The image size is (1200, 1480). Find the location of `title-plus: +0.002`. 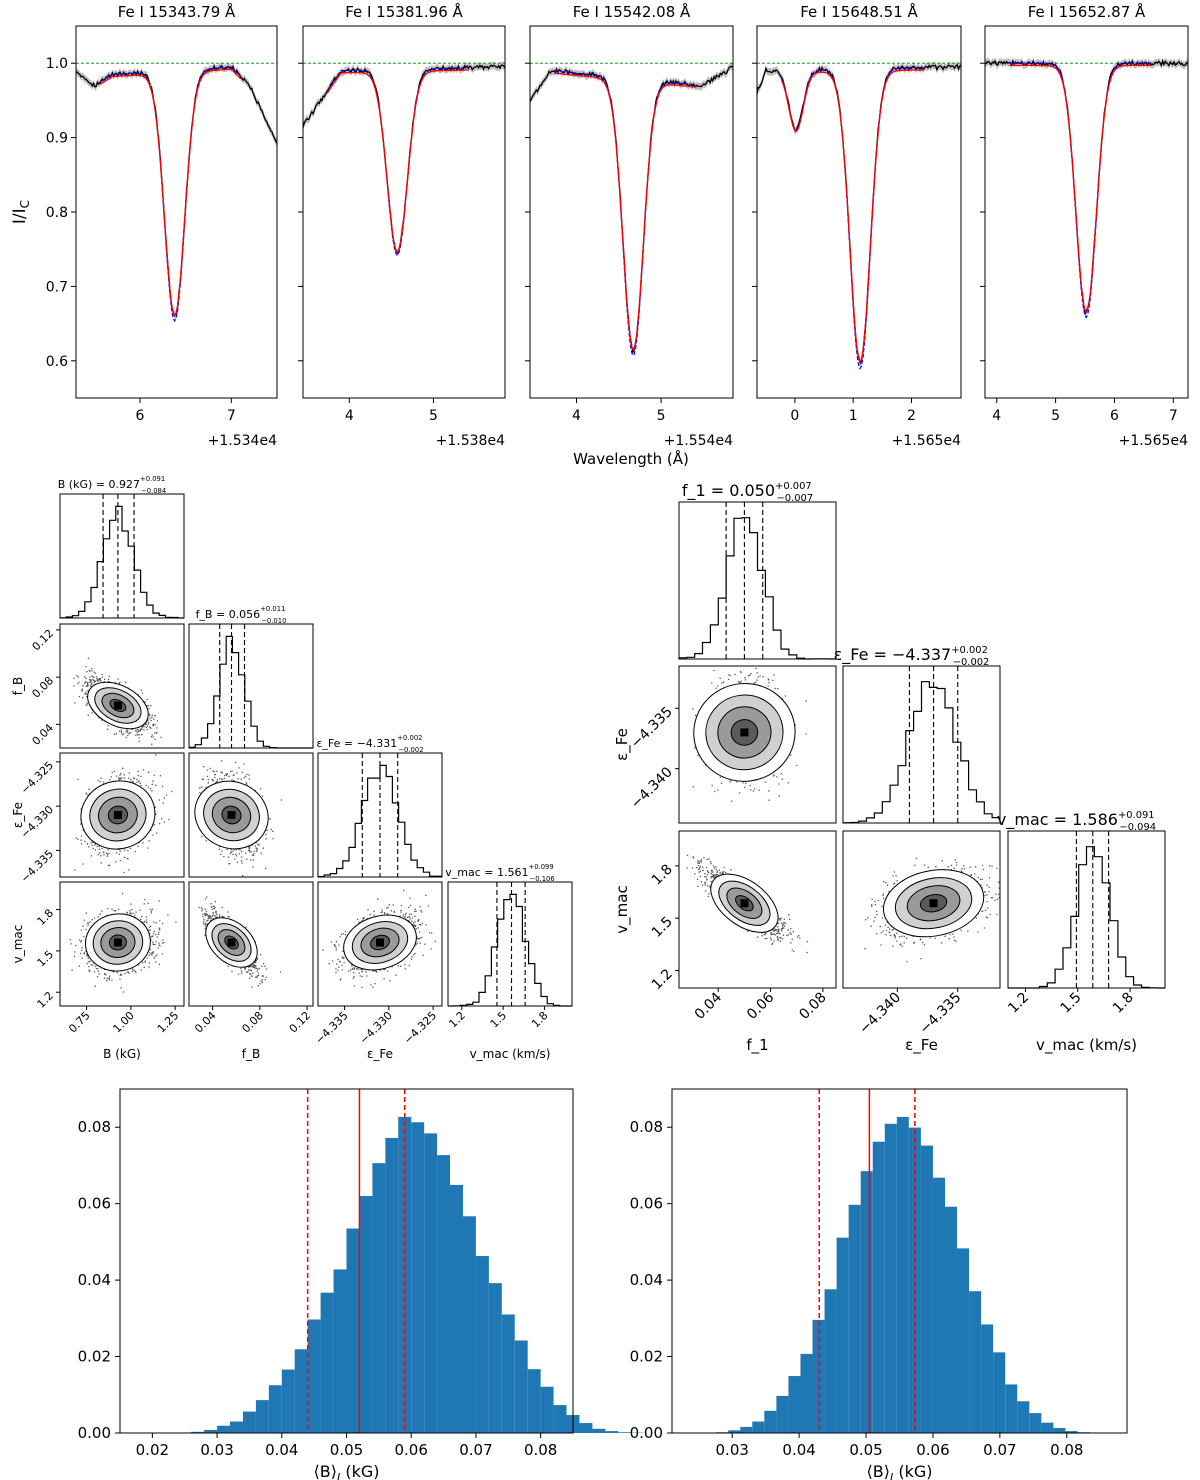

title-plus: +0.002 is located at coordinates (969, 650).